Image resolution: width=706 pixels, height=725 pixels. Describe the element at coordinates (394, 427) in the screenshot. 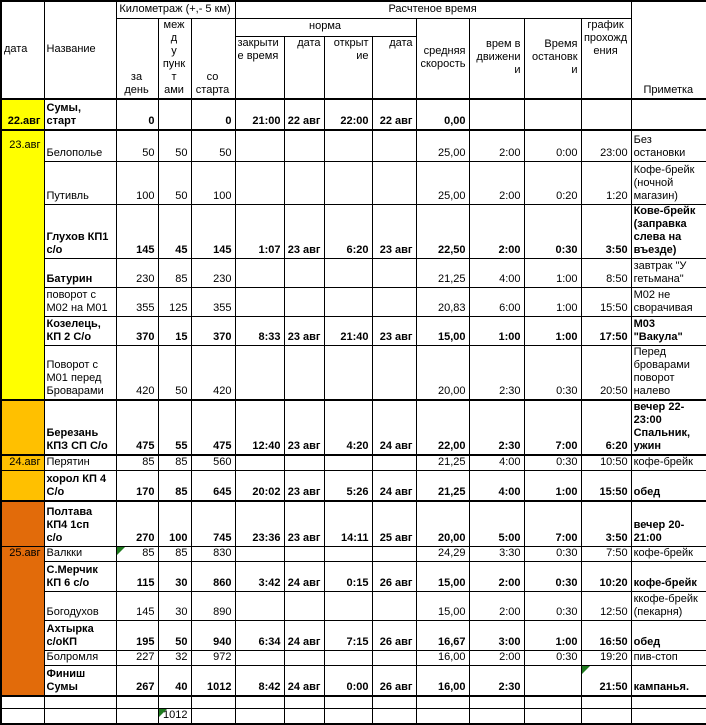

I see `open-date-cell: 24 авг` at that location.